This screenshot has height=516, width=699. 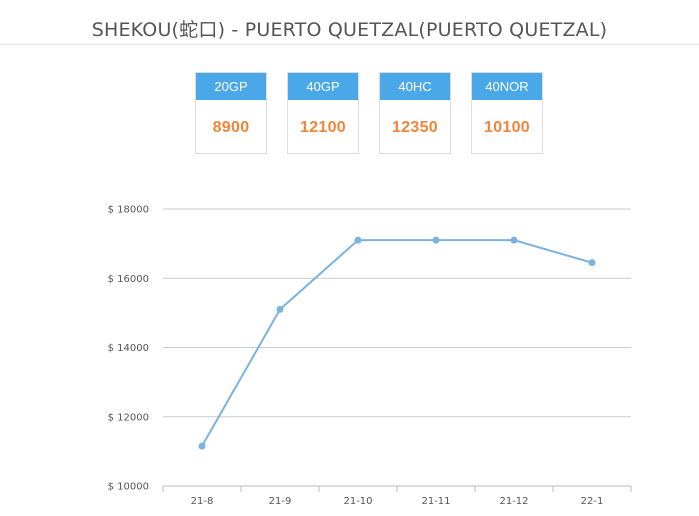 What do you see at coordinates (415, 86) in the screenshot?
I see `container-type-label: 40HC` at bounding box center [415, 86].